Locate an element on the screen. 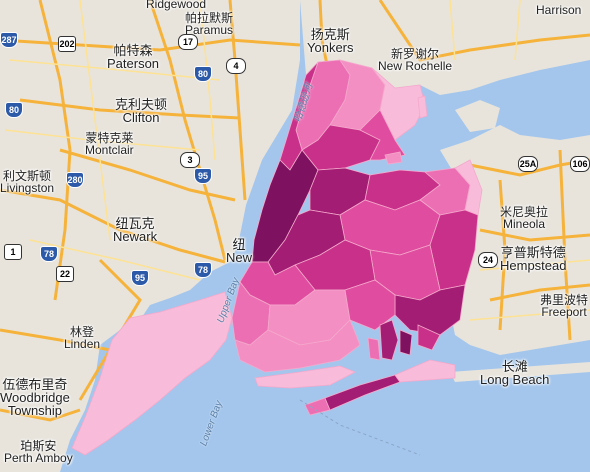 This screenshot has width=590, height=472. place-name-en: Ridgewood is located at coordinates (176, 5).